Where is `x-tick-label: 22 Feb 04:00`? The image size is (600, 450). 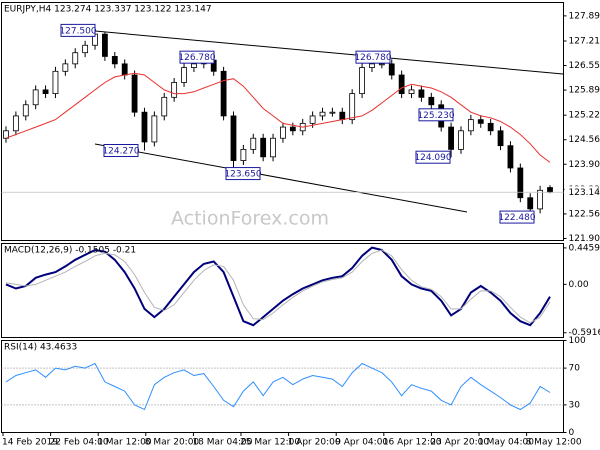 x-tick-label: 22 Feb 04:00 is located at coordinates (79, 443).